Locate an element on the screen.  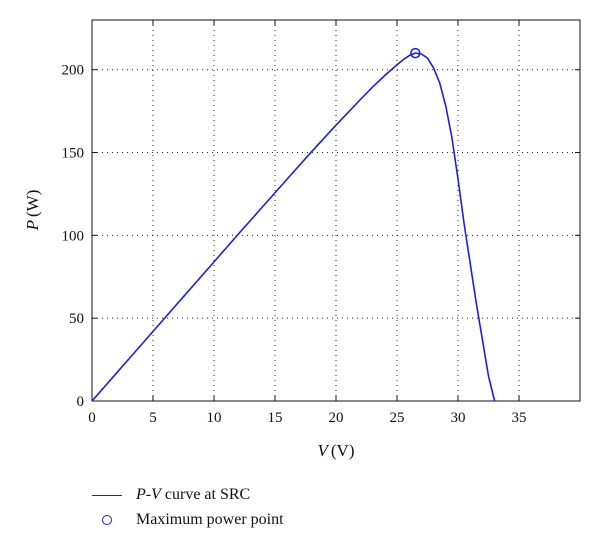
y-tick-label: 0 is located at coordinates (81, 402).